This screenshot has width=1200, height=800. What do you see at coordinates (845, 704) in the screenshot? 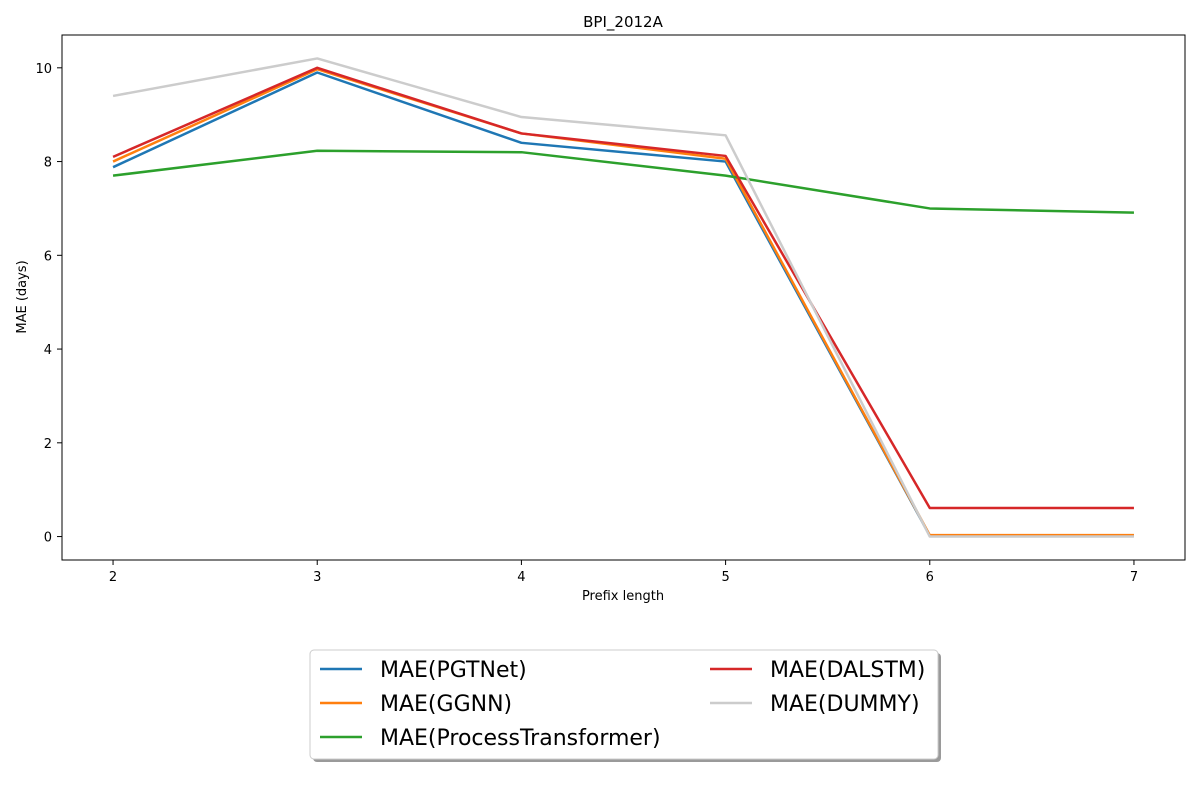
I see `legend-label: MAE(DUMMY)` at bounding box center [845, 704].